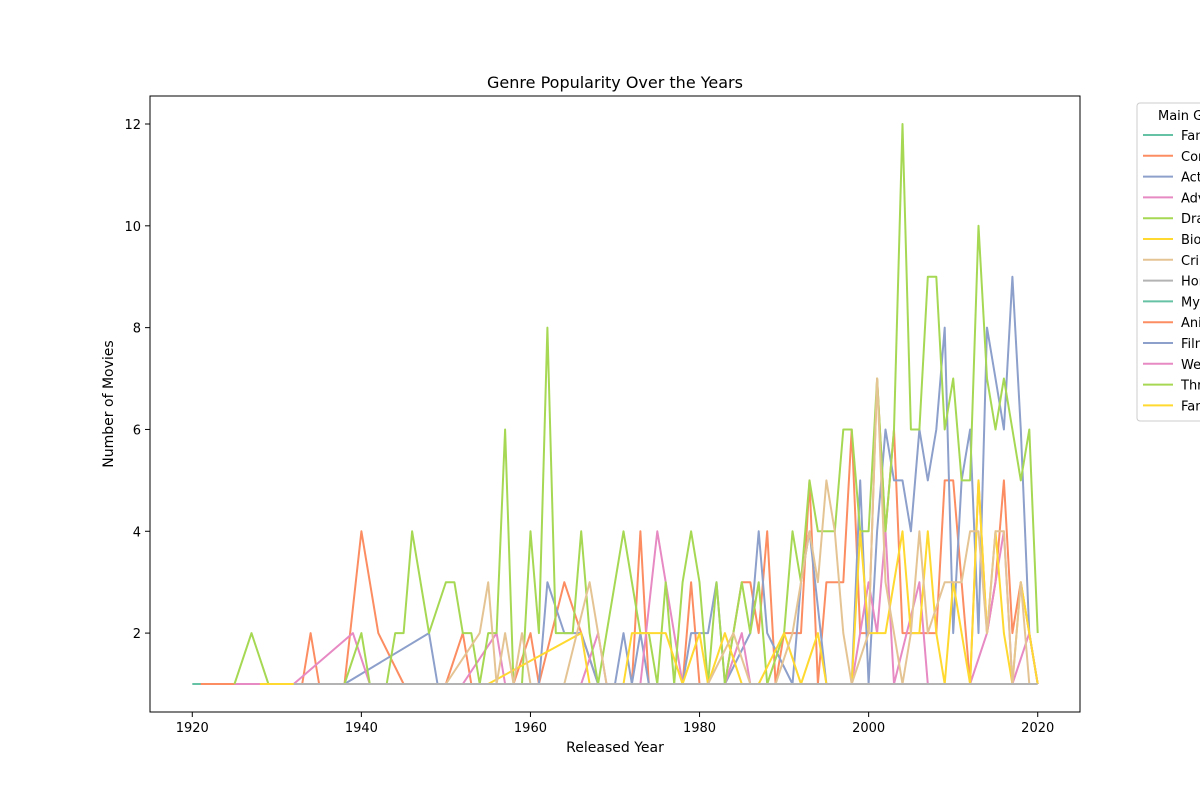 The image size is (1200, 800). Describe the element at coordinates (361, 728) in the screenshot. I see `x-tick-label: 1940` at that location.